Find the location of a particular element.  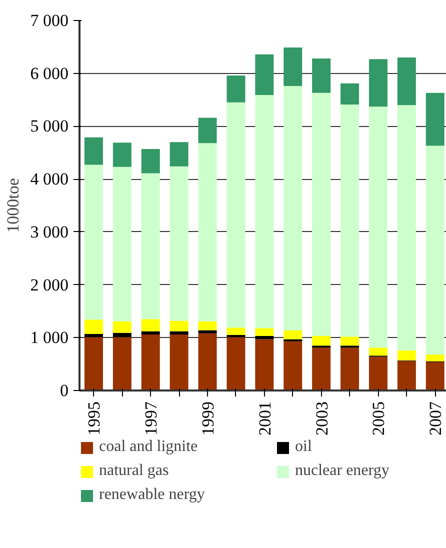

x-tick-label: 1995 is located at coordinates (94, 419).